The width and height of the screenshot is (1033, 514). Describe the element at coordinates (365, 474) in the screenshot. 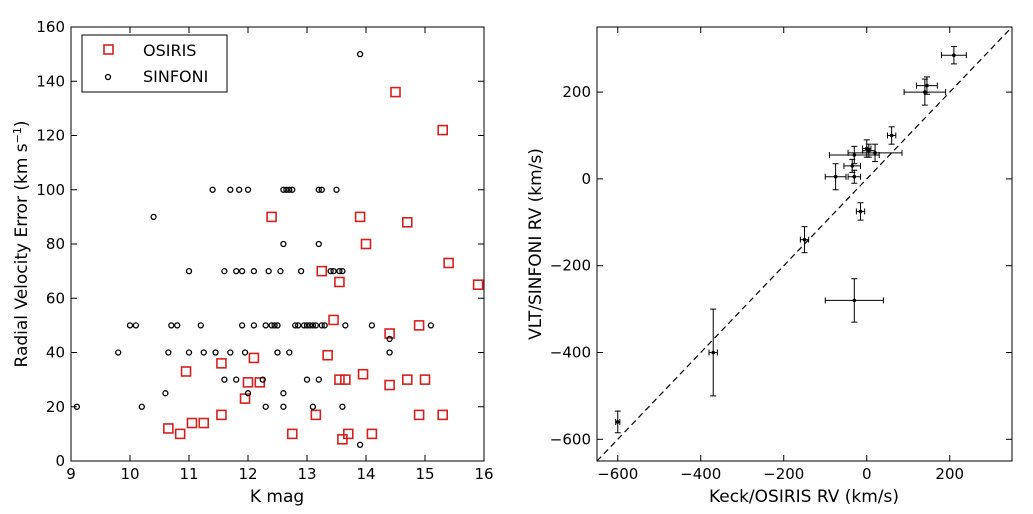

I see `left-x-tick-label: 14` at that location.